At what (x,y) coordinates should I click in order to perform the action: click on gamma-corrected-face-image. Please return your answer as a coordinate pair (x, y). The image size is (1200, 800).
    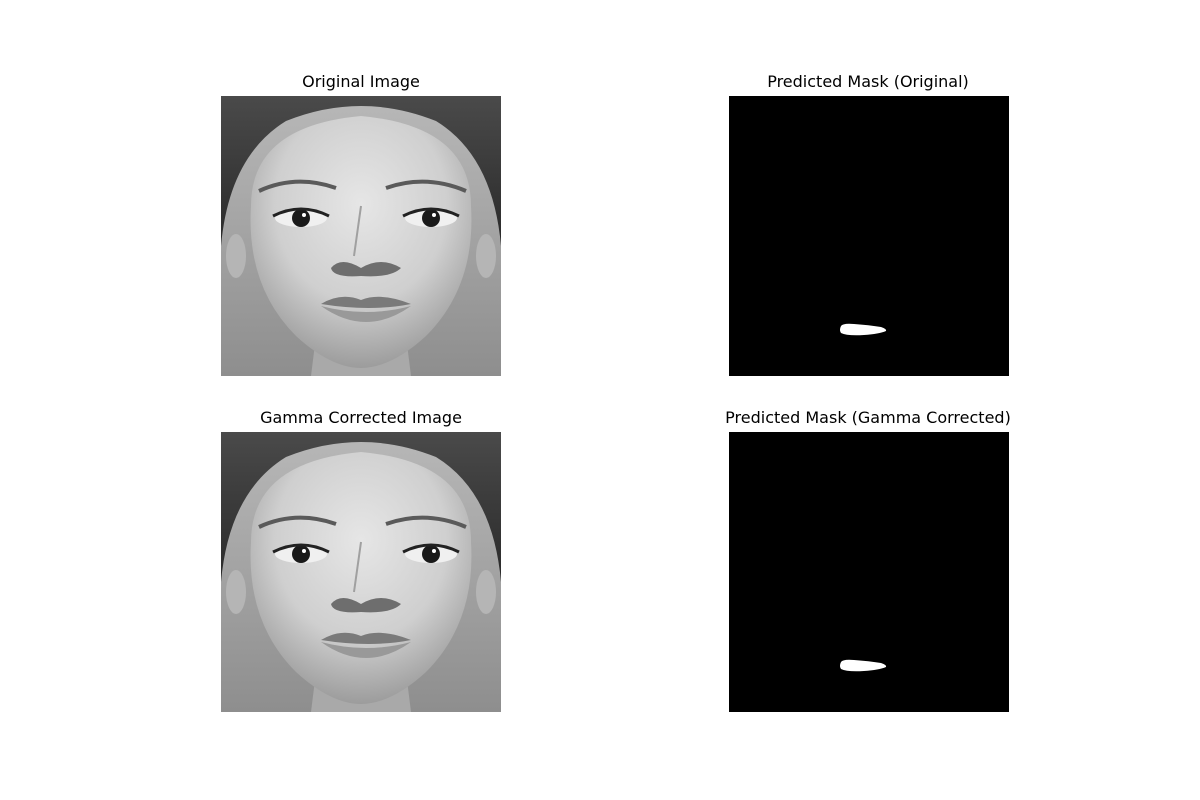
    Looking at the image, I should click on (361, 572).